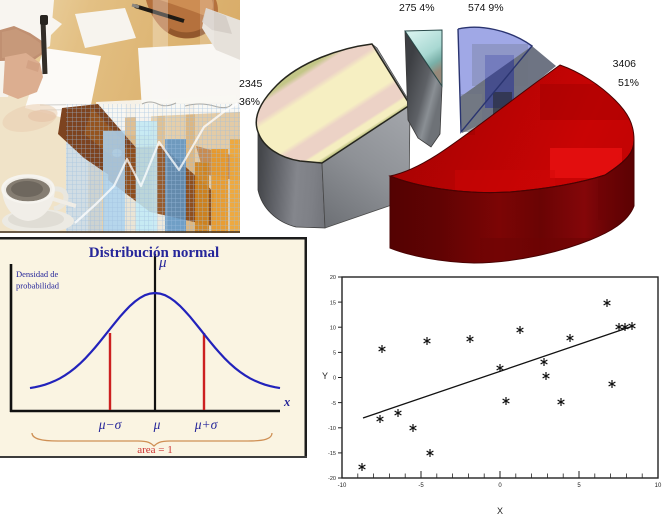 The height and width of the screenshot is (527, 667). Describe the element at coordinates (38, 286) in the screenshot. I see `svg-text: probabilidad` at that location.